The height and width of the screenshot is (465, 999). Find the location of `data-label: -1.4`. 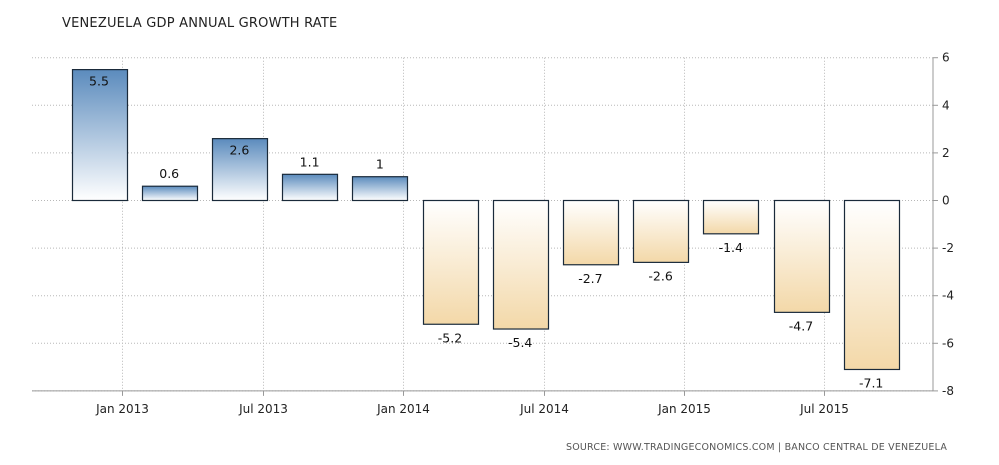

data-label: -1.4 is located at coordinates (731, 247).